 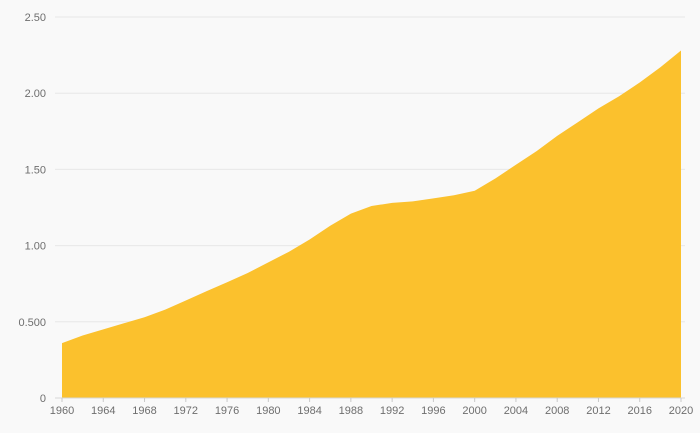 What do you see at coordinates (43, 399) in the screenshot?
I see `svg-text: 0` at bounding box center [43, 399].